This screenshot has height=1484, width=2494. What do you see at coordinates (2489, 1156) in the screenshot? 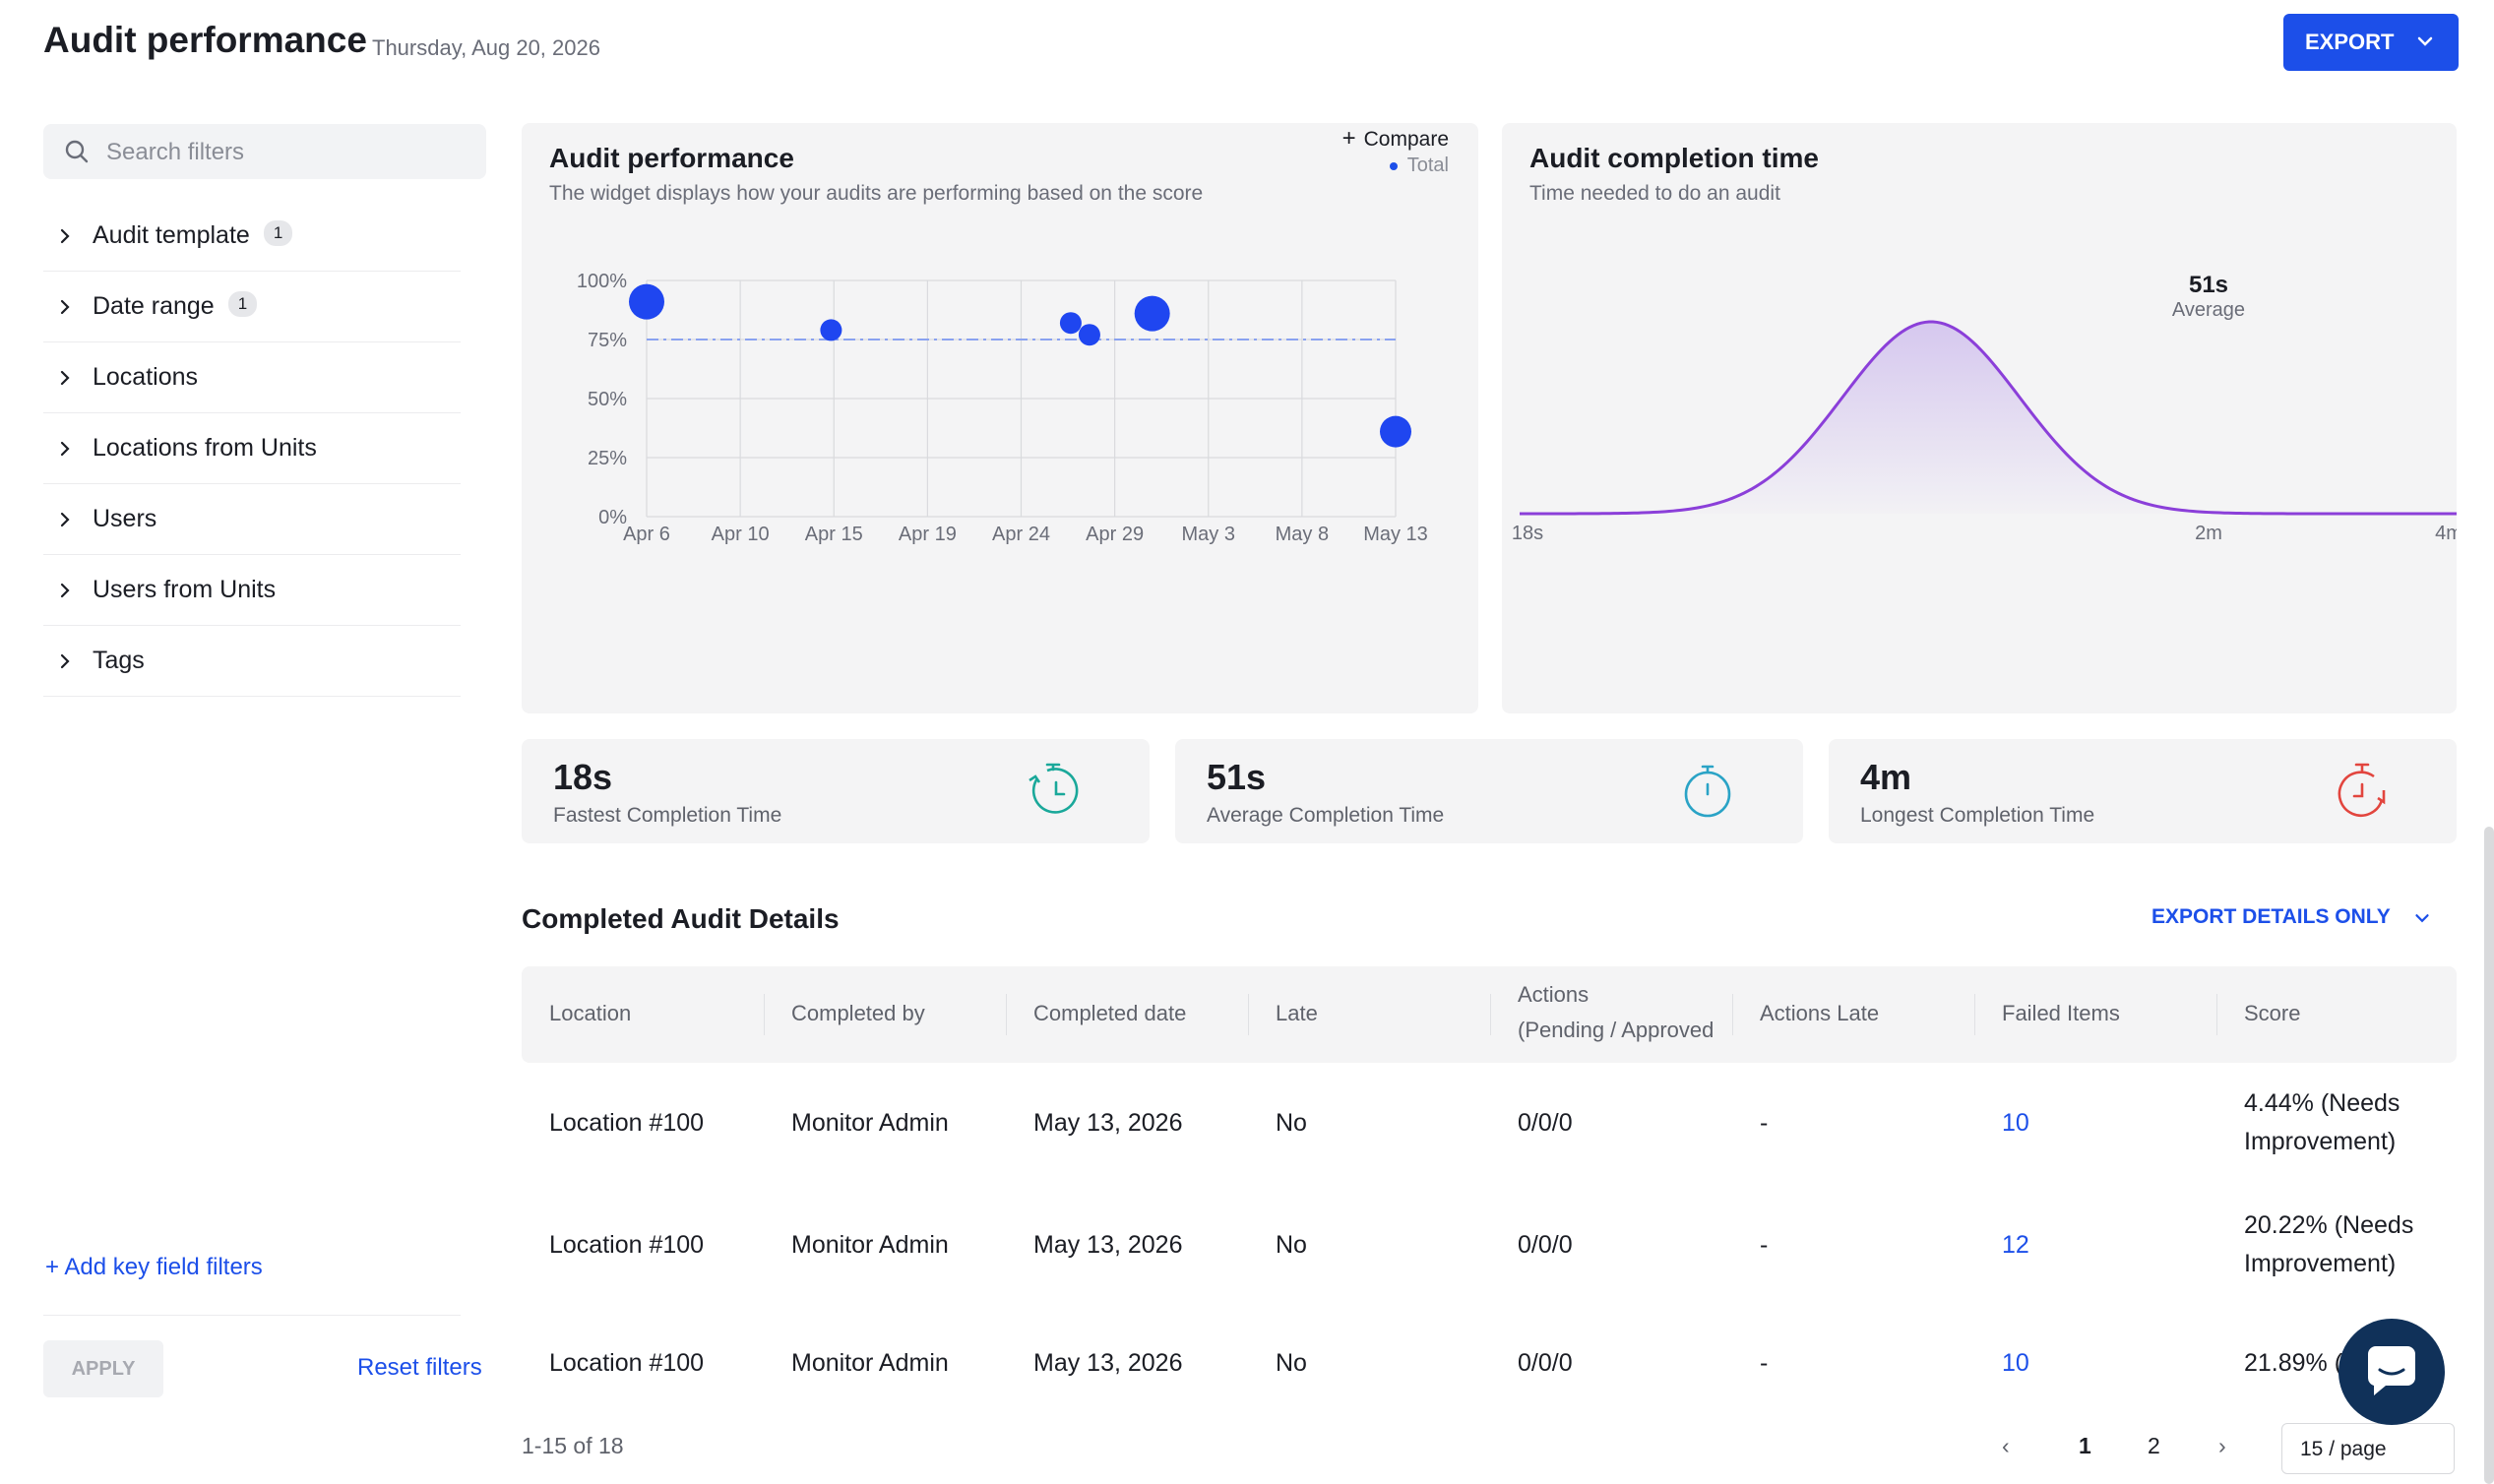
I see `scrollbar` at bounding box center [2489, 1156].